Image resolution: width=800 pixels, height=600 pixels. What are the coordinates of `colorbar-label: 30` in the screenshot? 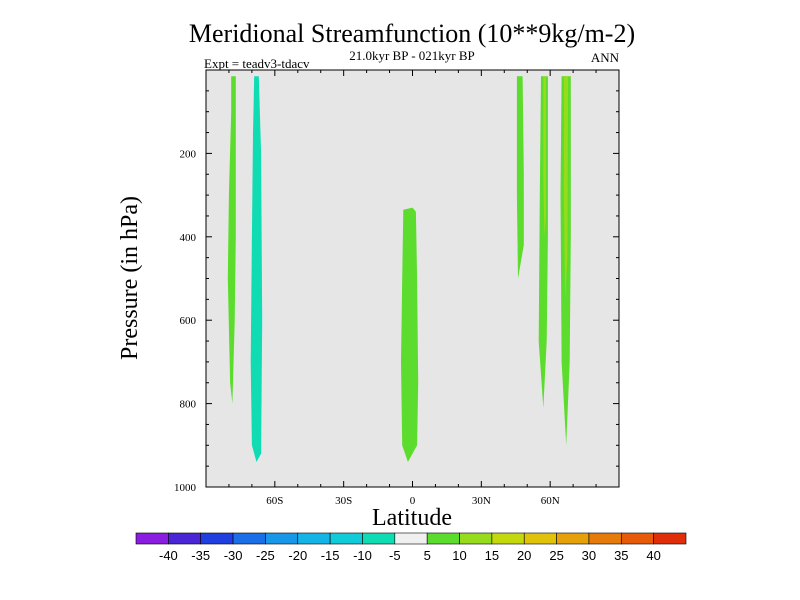 It's located at (589, 555).